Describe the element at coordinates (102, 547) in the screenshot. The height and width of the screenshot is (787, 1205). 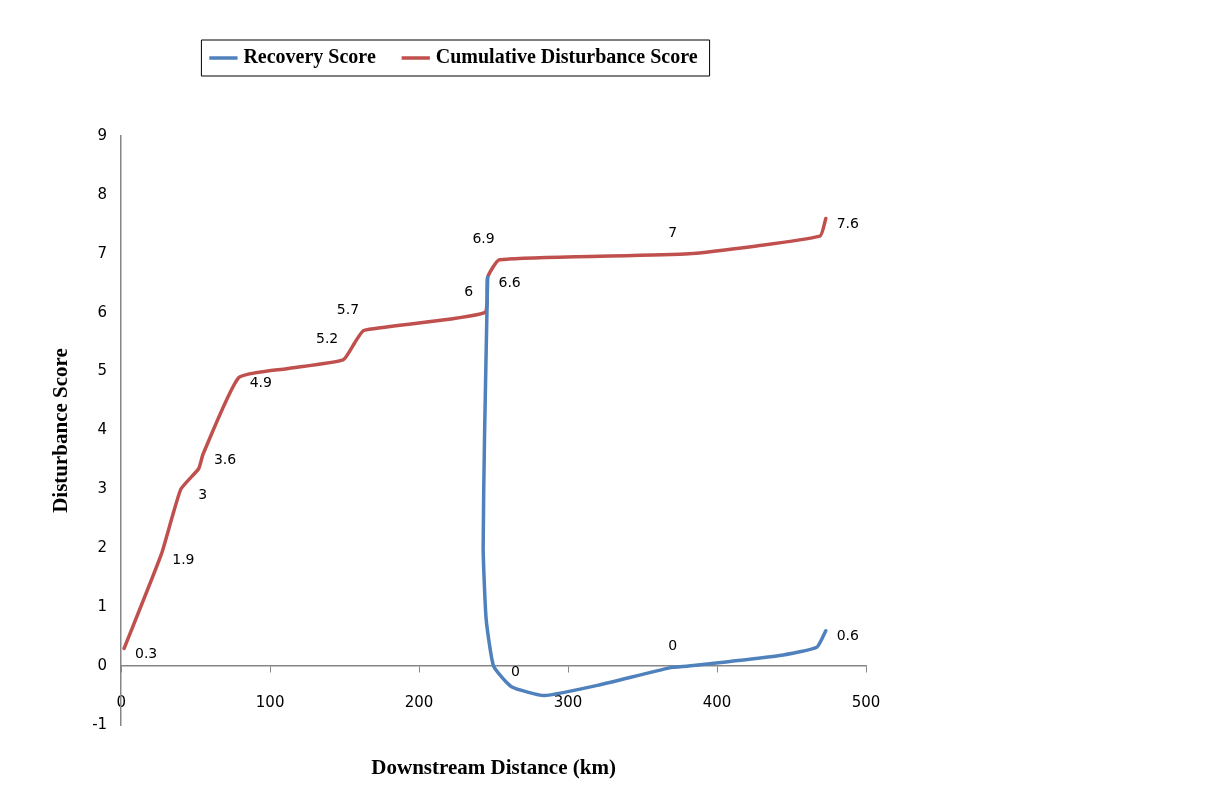
I see `y-tick-label: 2` at that location.